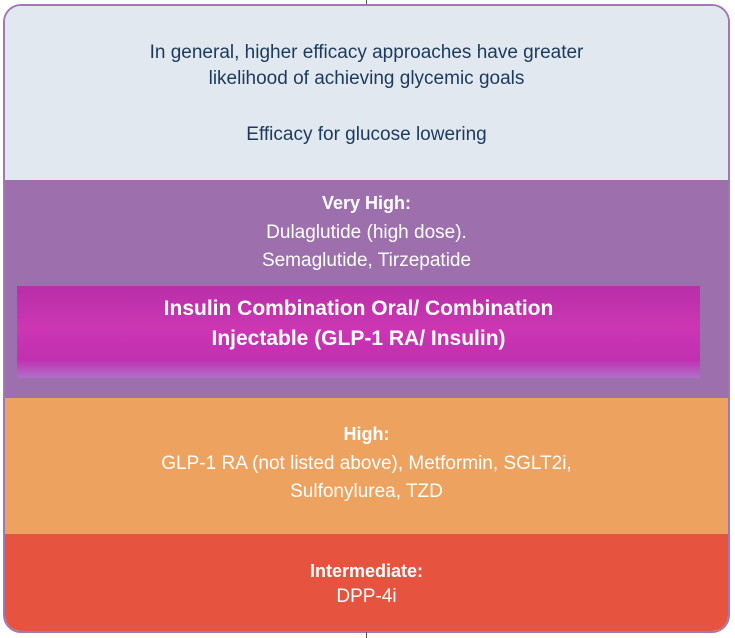 The image size is (735, 638). I want to click on intermediate-heading: Intermediate:, so click(366, 571).